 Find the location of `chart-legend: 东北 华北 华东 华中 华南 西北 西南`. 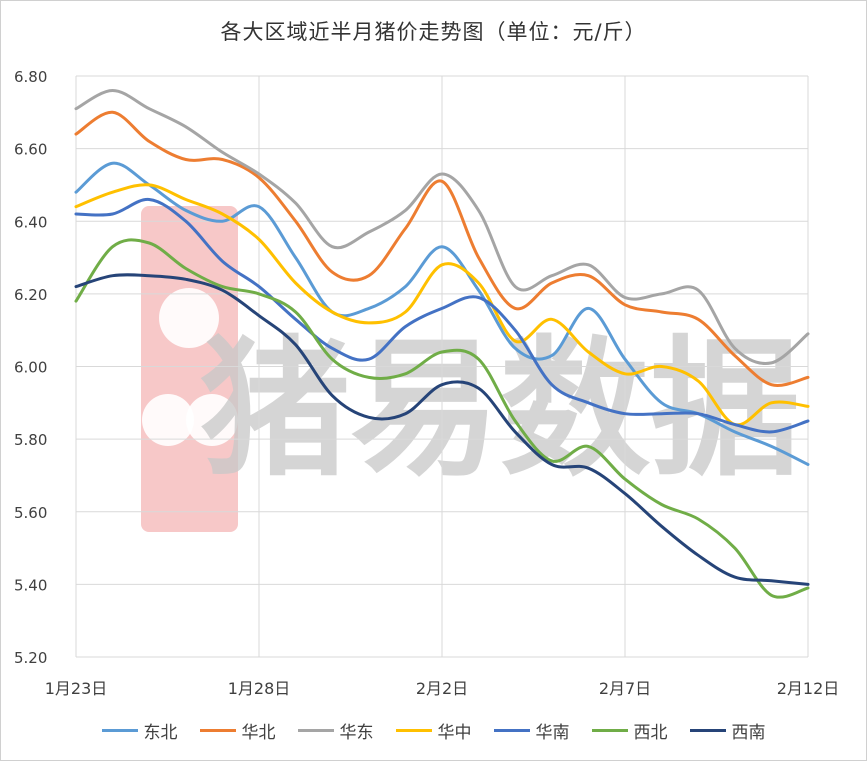

chart-legend: 东北 华北 华东 华中 华南 西北 西南 is located at coordinates (433, 730).